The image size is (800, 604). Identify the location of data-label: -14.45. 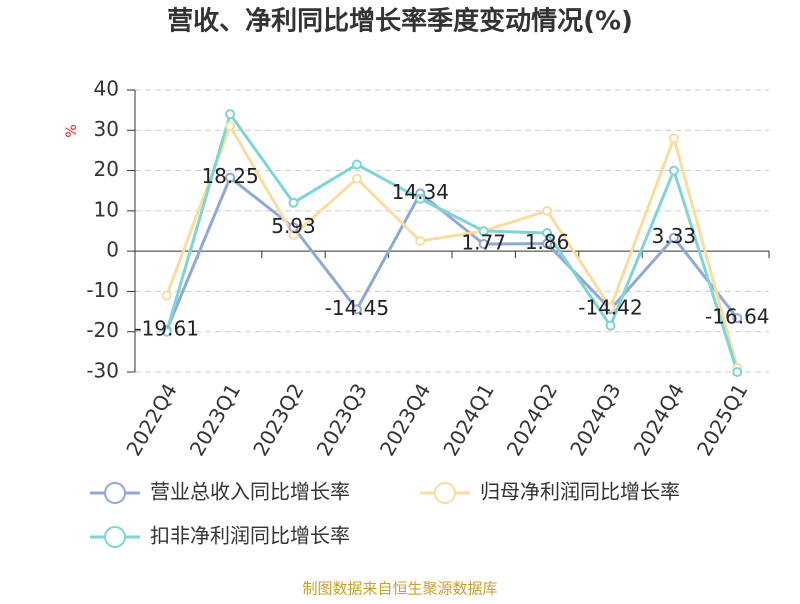
(357, 308).